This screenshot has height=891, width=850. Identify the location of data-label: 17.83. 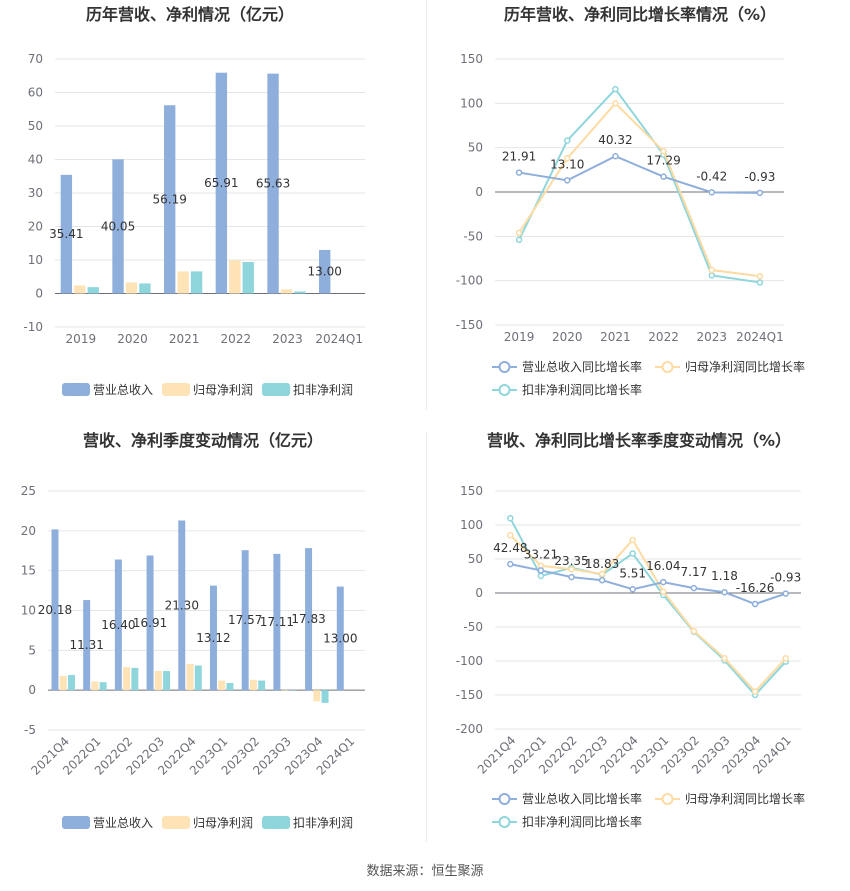
(308, 619).